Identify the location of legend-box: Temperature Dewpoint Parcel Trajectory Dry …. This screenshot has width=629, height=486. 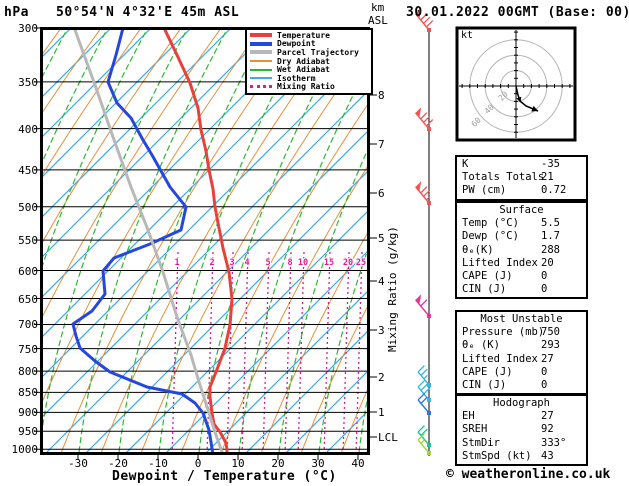
(309, 61).